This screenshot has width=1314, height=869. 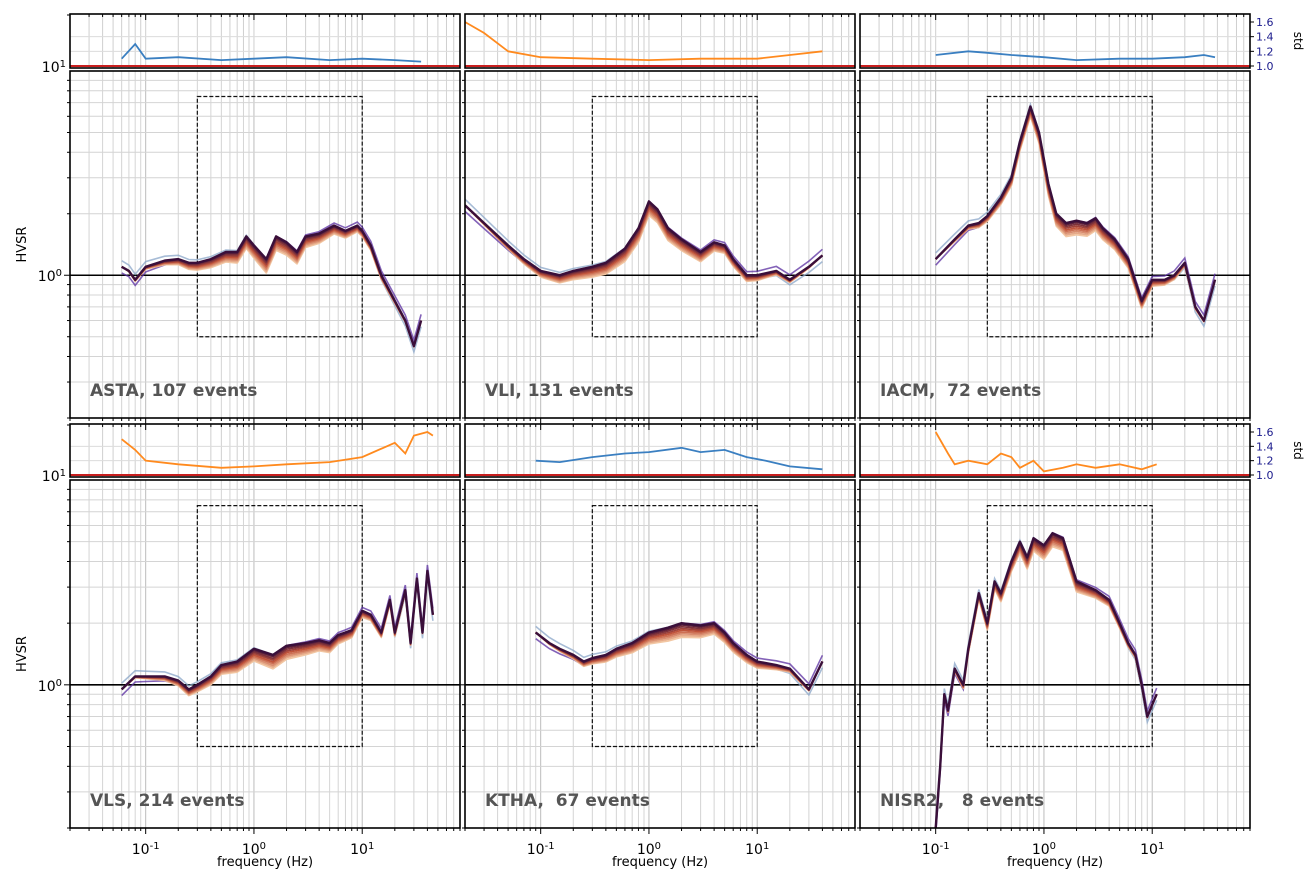 I want to click on station-label: VLS, 214 events, so click(x=167, y=801).